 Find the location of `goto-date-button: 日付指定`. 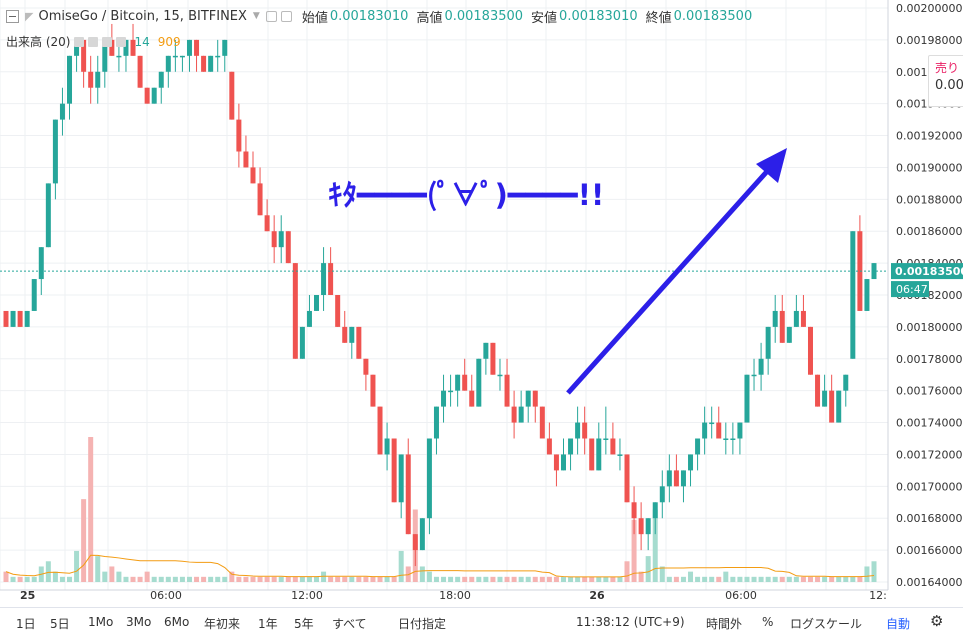

goto-date-button: 日付指定 is located at coordinates (422, 624).